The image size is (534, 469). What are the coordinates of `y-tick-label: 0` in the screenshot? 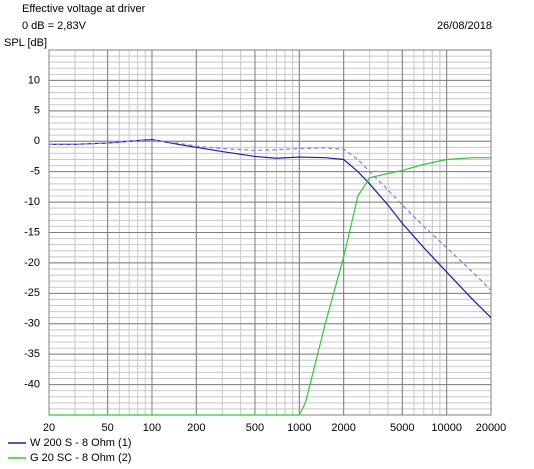 It's located at (37, 141).